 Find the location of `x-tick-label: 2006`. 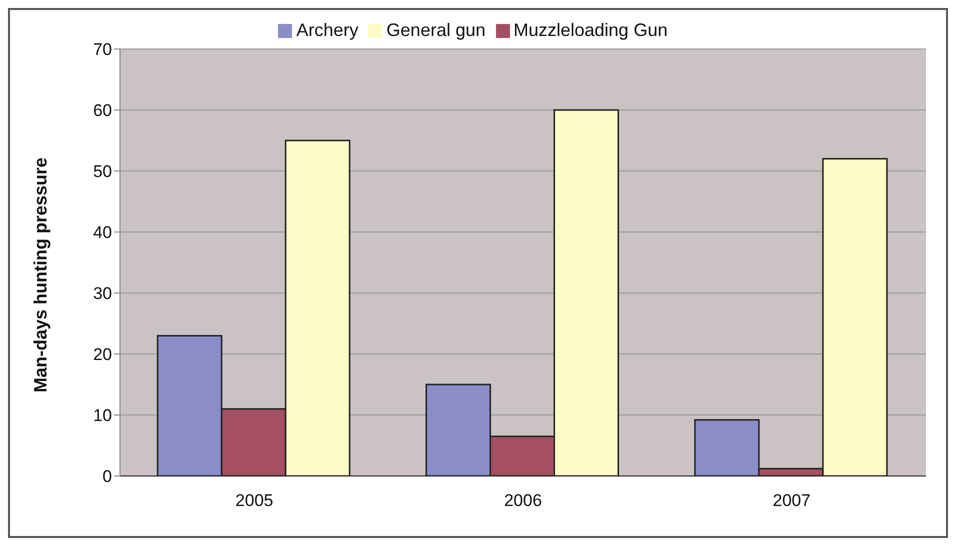

x-tick-label: 2006 is located at coordinates (523, 500).